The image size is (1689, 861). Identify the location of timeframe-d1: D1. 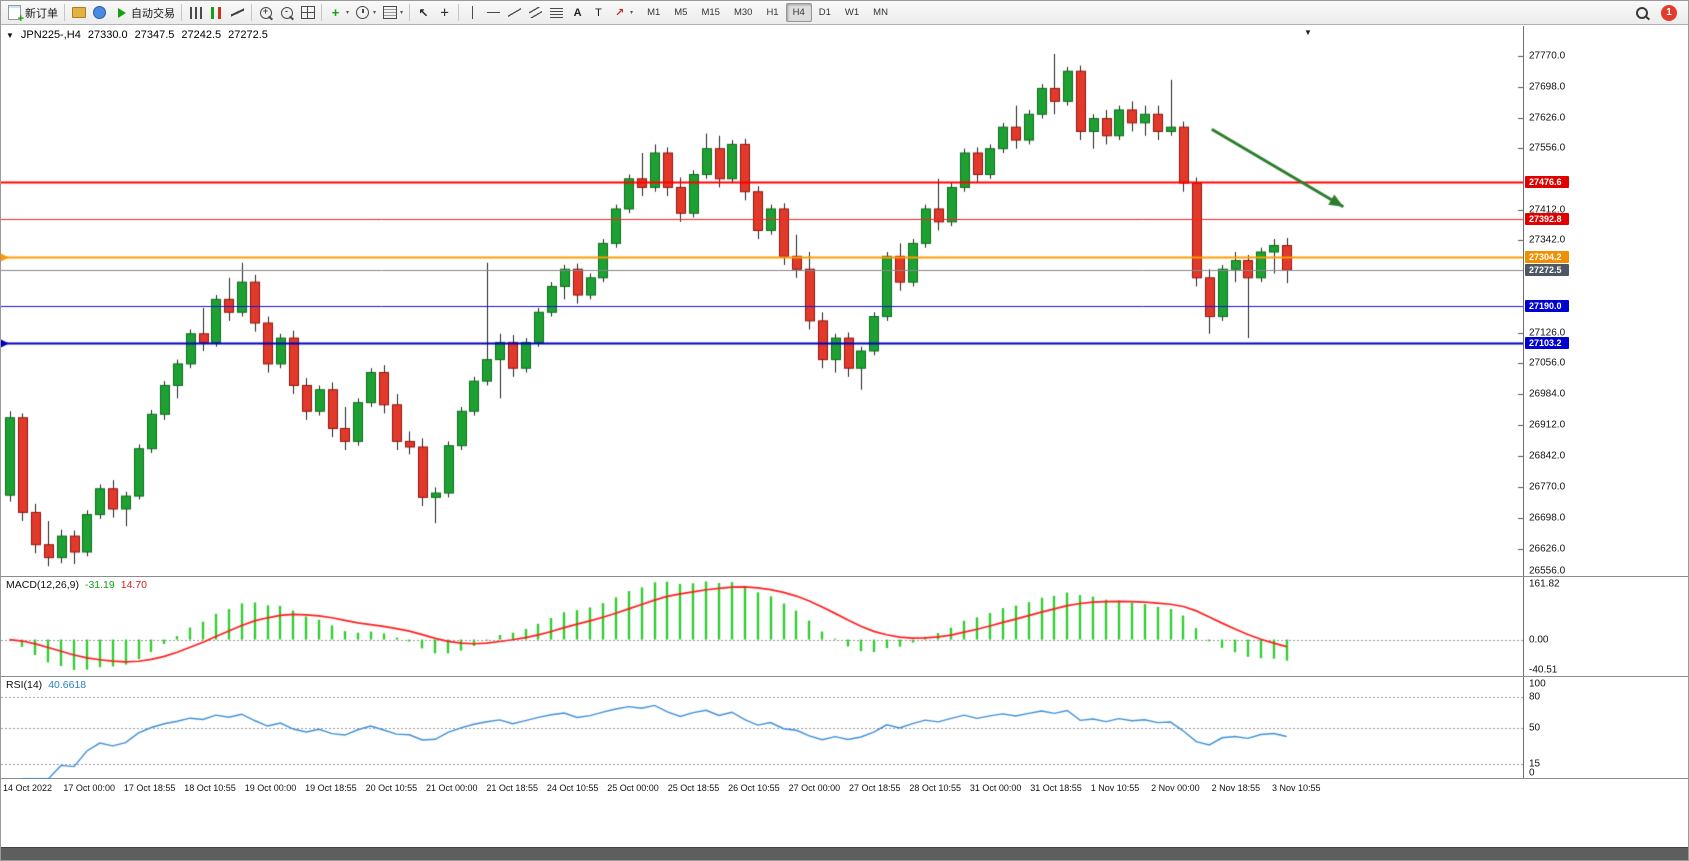
(824, 12).